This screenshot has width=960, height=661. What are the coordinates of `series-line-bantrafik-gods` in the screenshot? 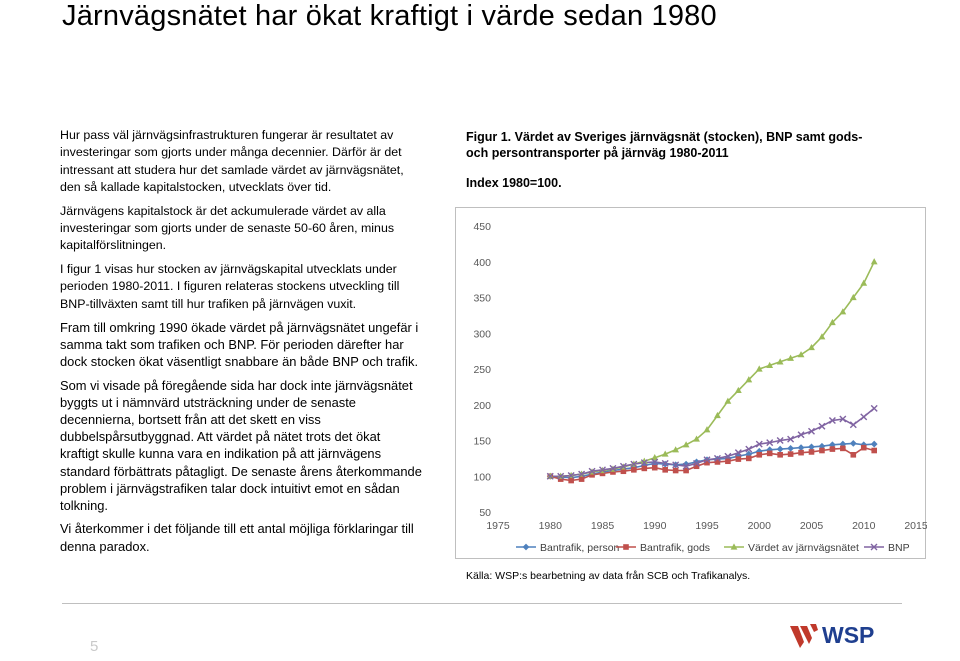 It's located at (712, 464).